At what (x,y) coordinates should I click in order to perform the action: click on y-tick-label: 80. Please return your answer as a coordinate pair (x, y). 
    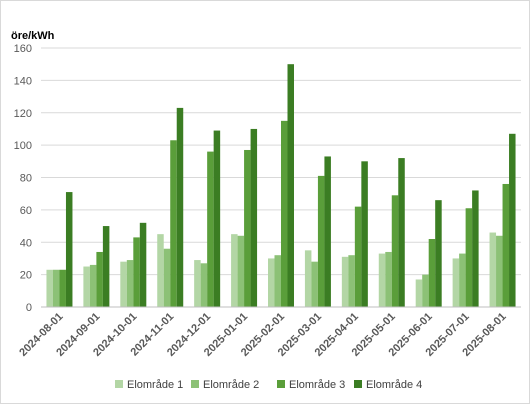
    Looking at the image, I should click on (26, 179).